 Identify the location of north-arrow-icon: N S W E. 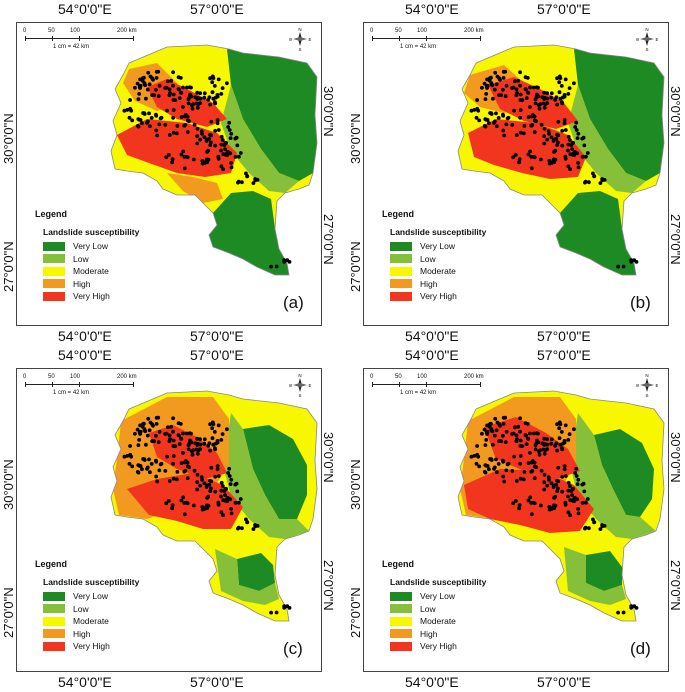
(300, 39).